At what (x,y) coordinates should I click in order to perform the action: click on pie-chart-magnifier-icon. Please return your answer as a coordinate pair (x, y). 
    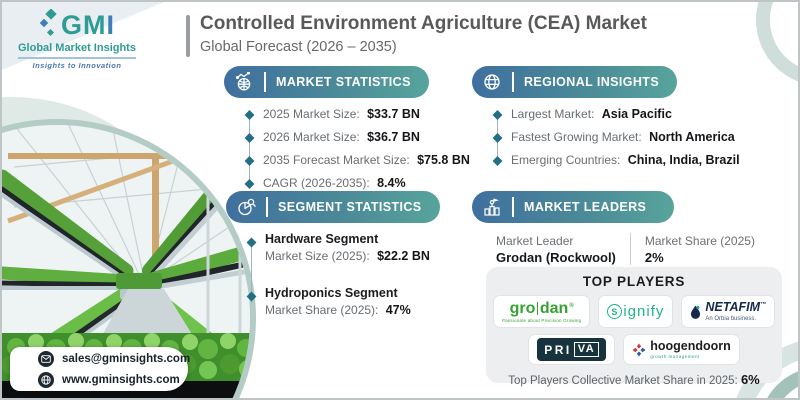
    Looking at the image, I should click on (246, 207).